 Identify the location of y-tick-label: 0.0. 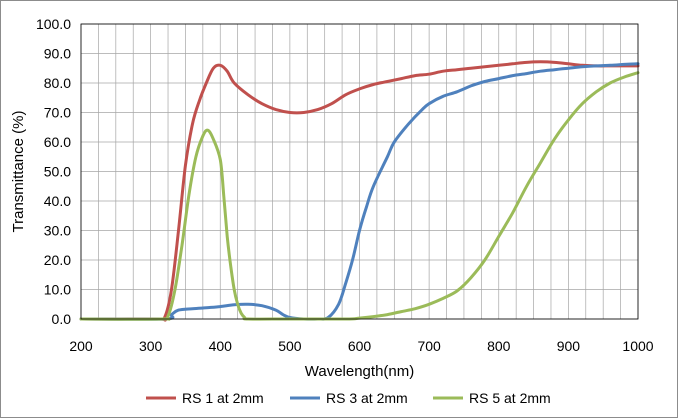
(62, 319).